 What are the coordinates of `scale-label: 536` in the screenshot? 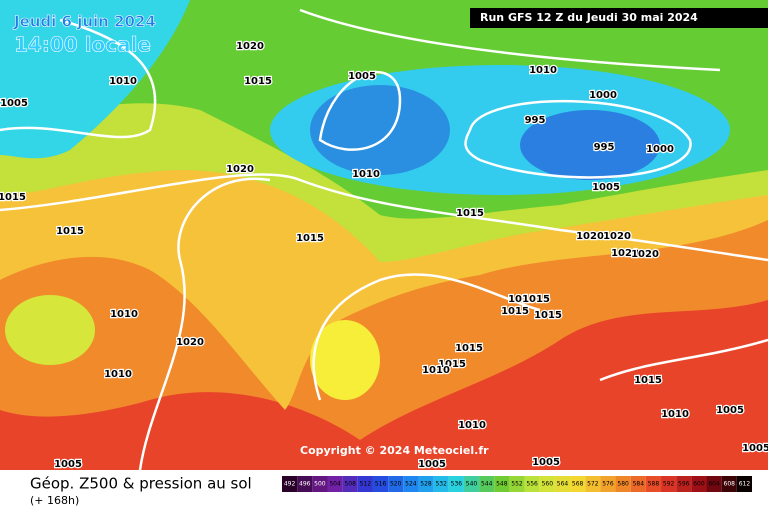 It's located at (457, 484).